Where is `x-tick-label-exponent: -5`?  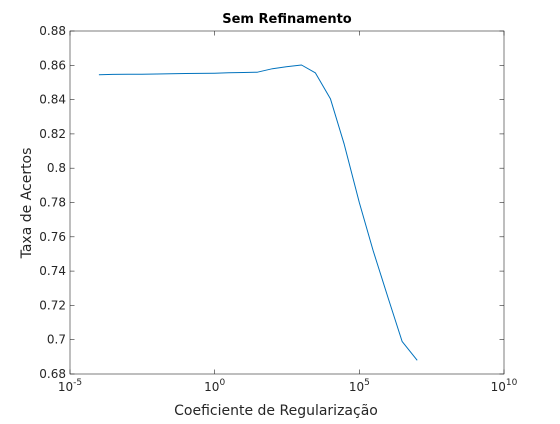 x-tick-label-exponent: -5 is located at coordinates (77, 383).